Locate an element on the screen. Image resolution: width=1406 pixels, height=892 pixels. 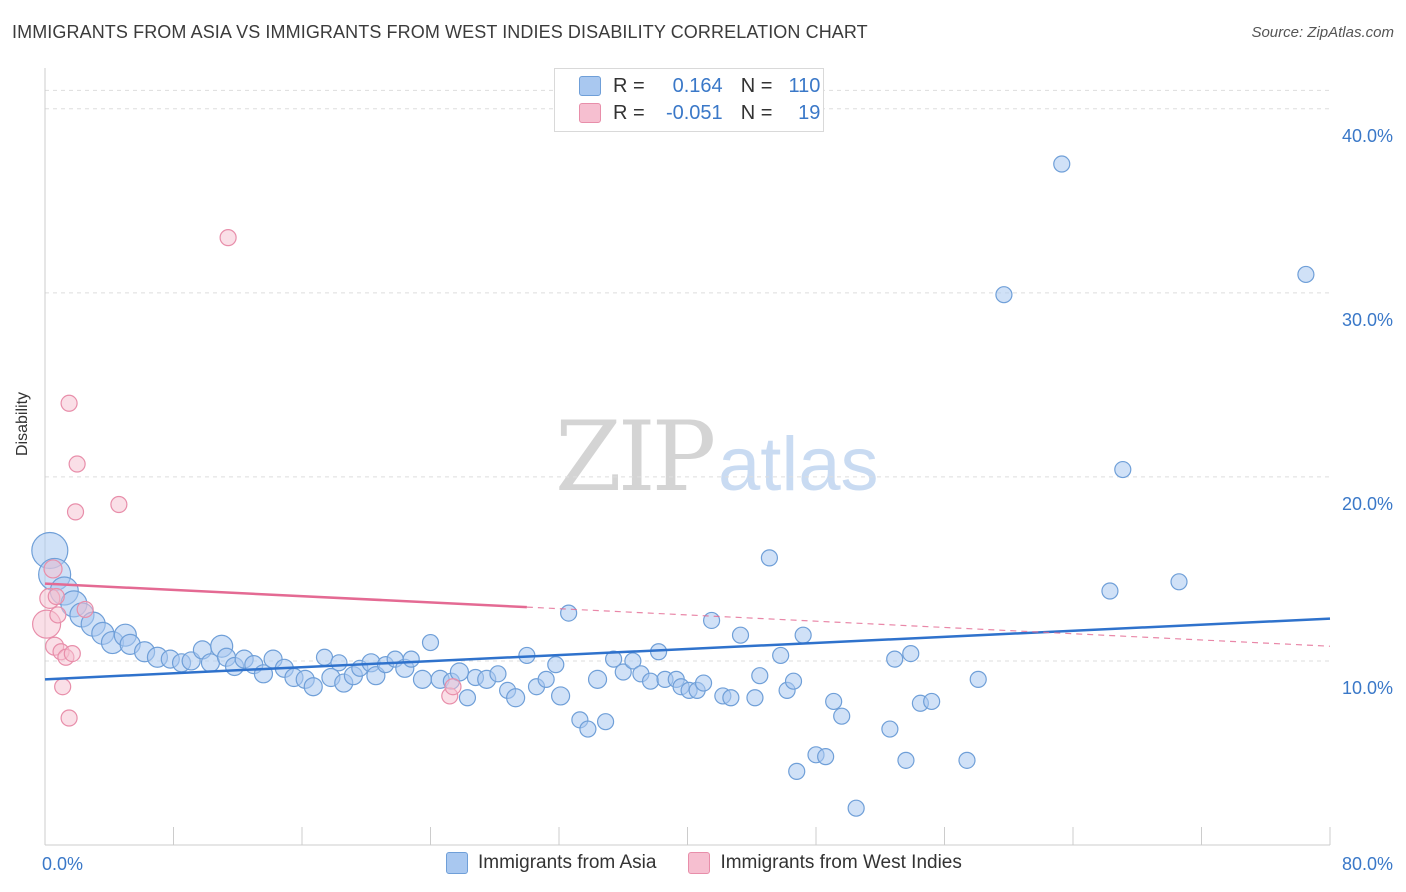
legend-item-asia: Immigrants from Asia is located at coordinates (551, 863).